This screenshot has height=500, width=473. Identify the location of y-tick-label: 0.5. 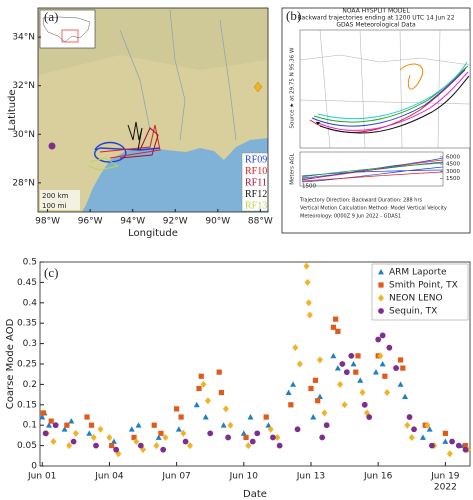
(30, 263).